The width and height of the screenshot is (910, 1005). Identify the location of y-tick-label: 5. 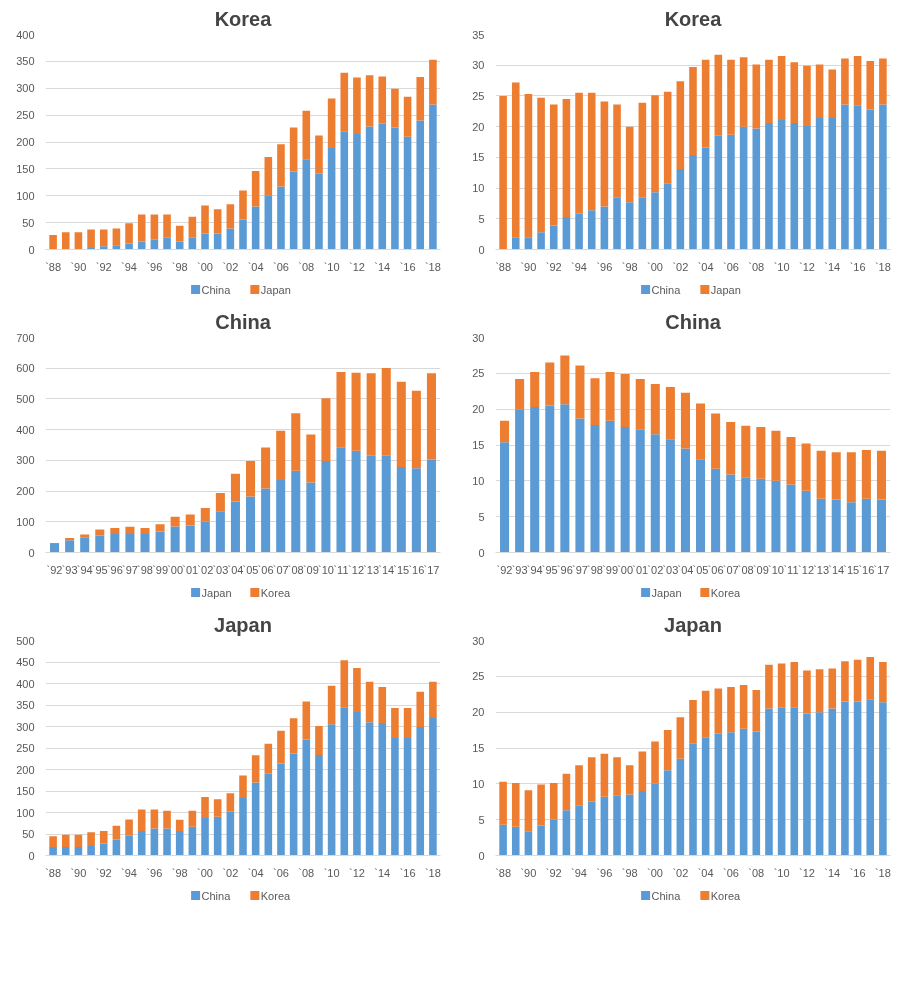
(481, 218).